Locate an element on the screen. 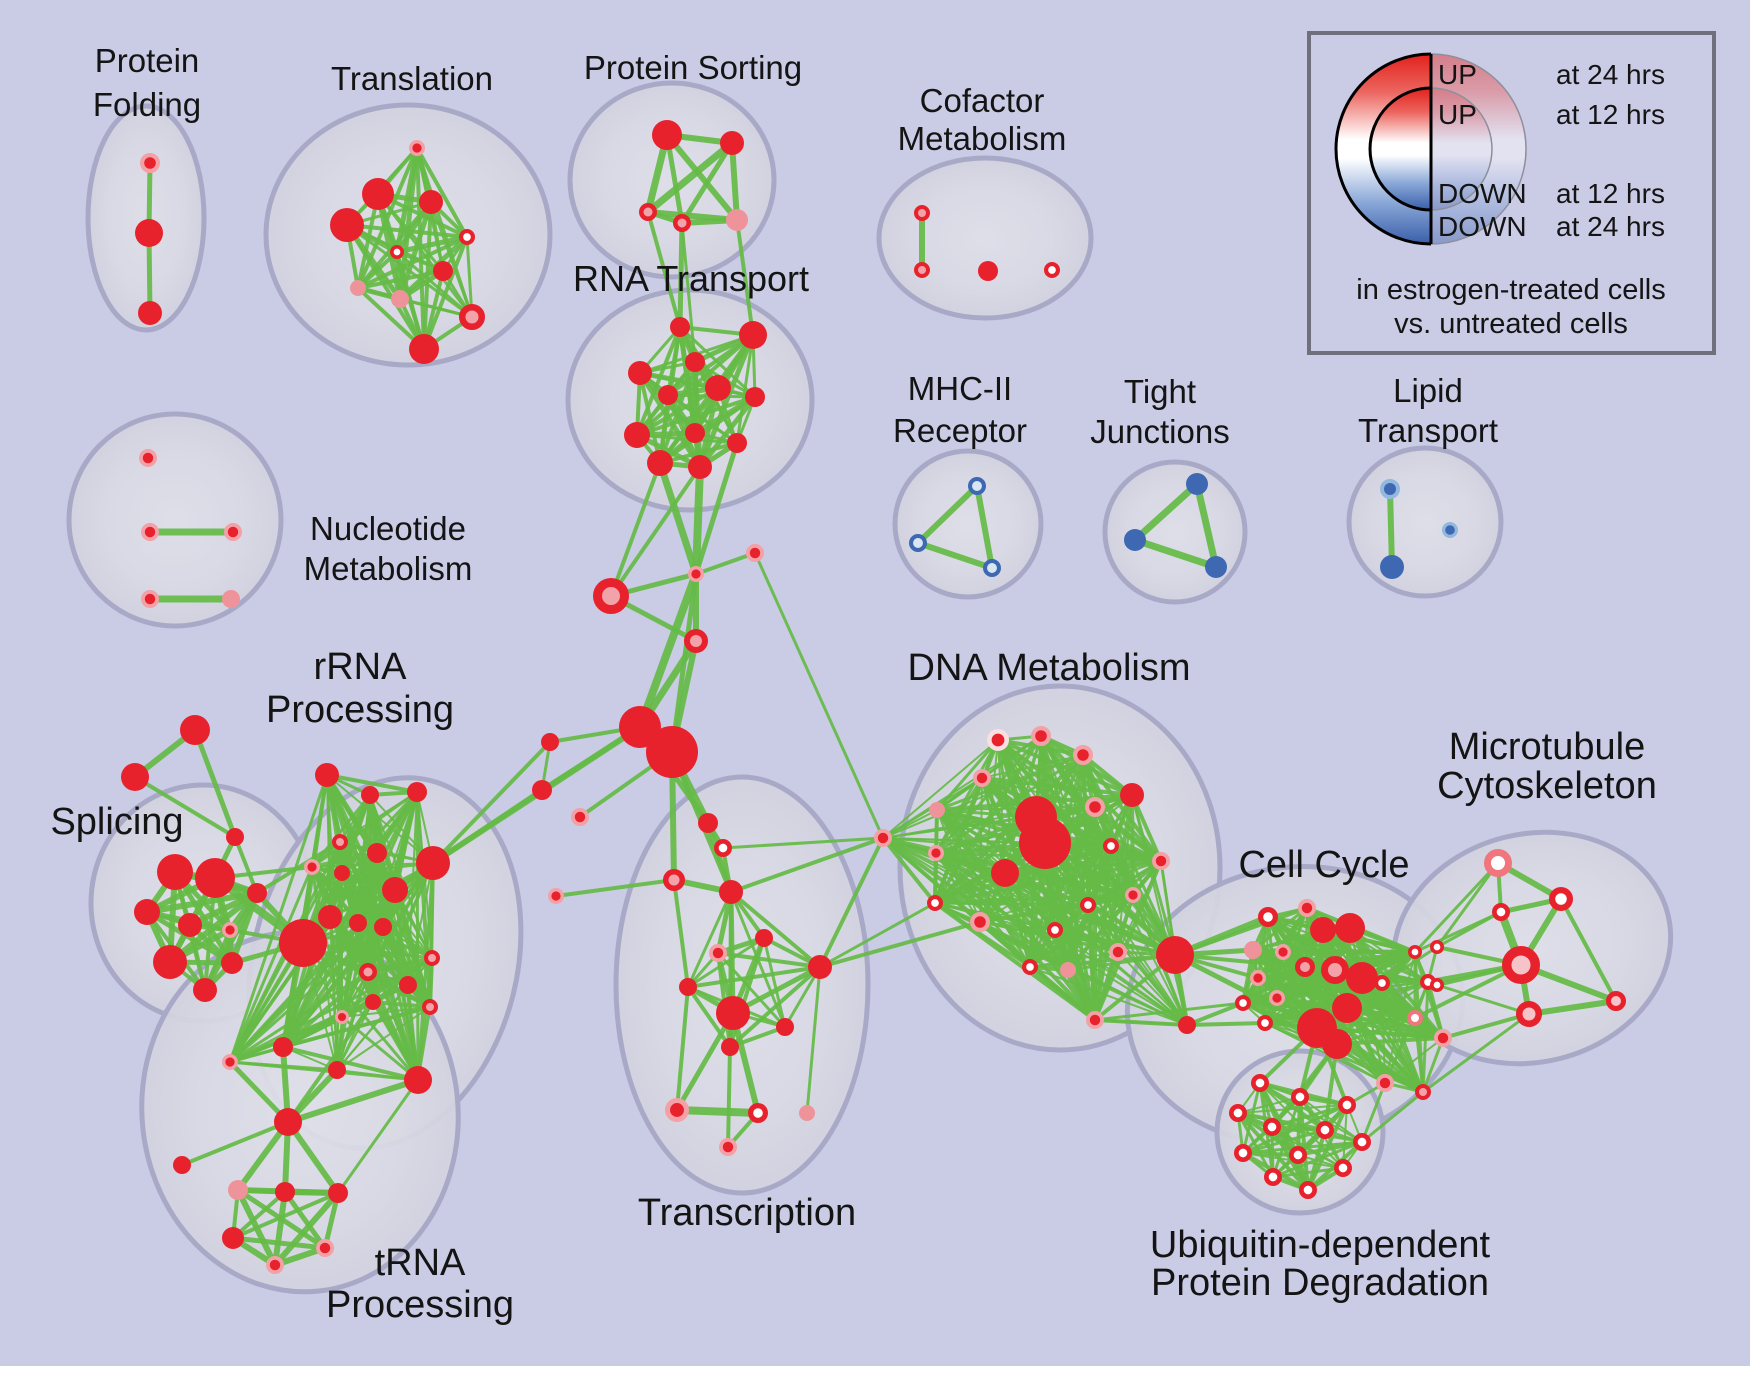 The image size is (1750, 1376). node-cc3b is located at coordinates (1350, 928).